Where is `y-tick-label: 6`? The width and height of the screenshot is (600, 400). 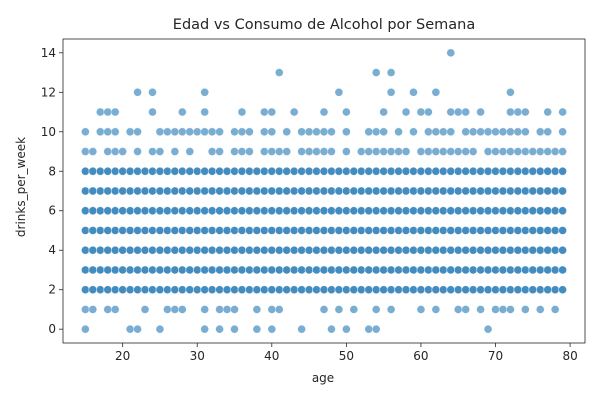 y-tick-label: 6 is located at coordinates (52, 211).